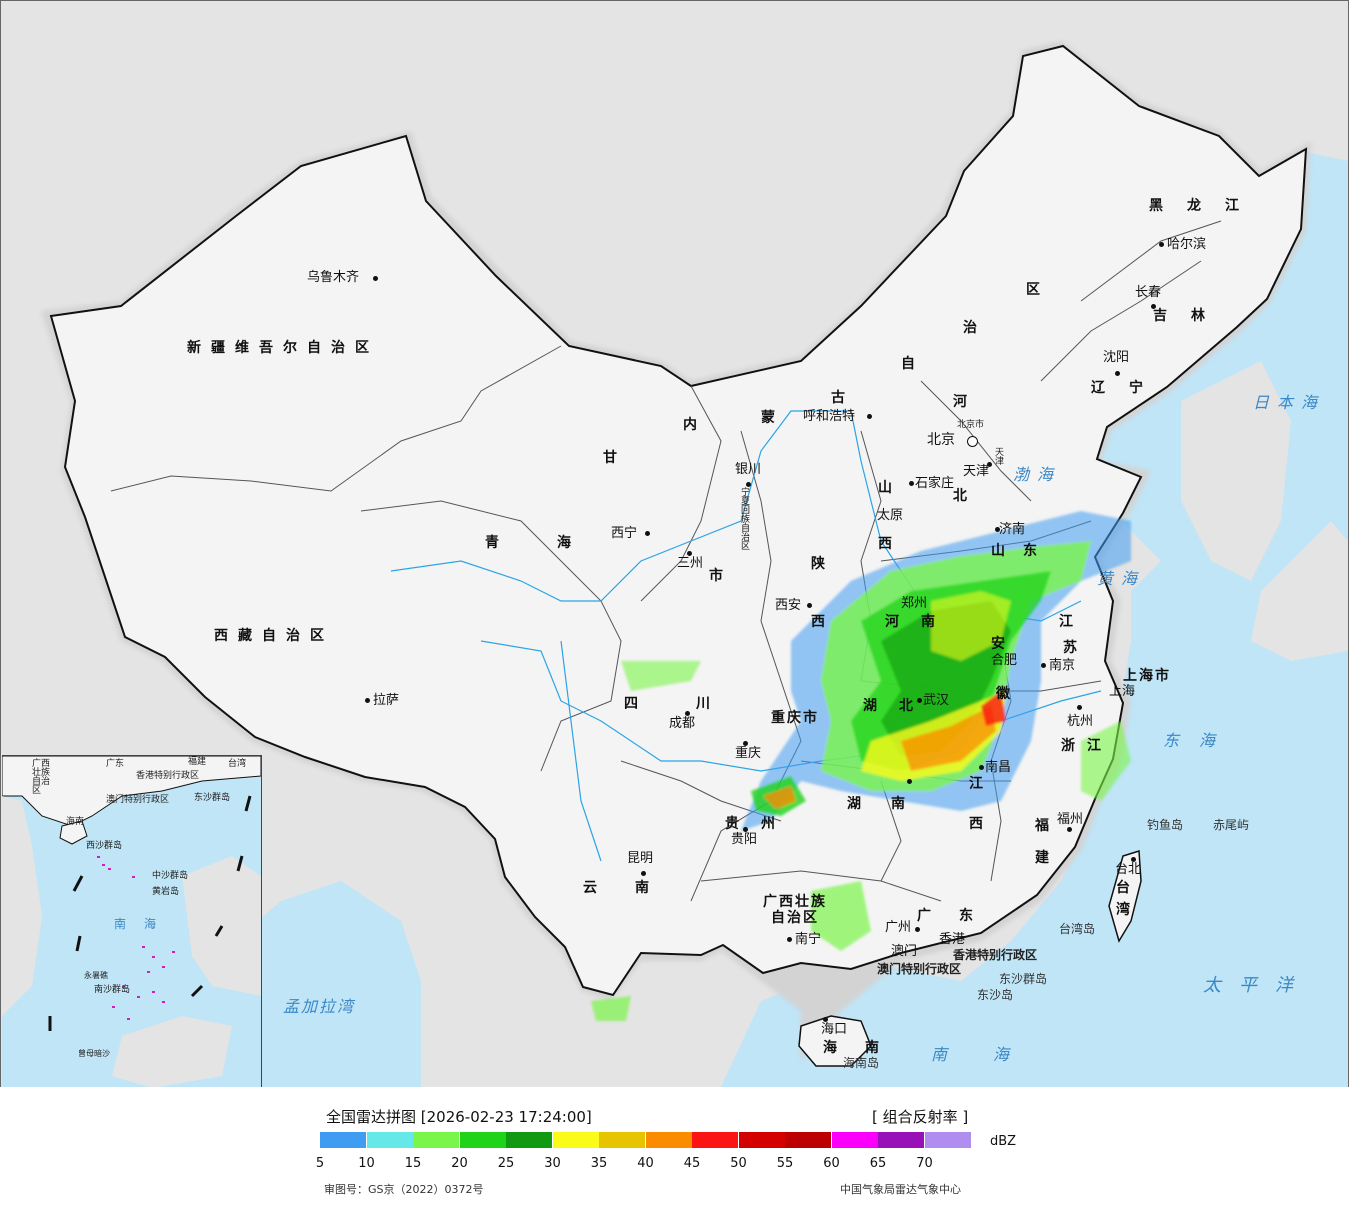 This screenshot has width=1349, height=1208. What do you see at coordinates (869, 416) in the screenshot?
I see `city-dot-hohhot` at bounding box center [869, 416].